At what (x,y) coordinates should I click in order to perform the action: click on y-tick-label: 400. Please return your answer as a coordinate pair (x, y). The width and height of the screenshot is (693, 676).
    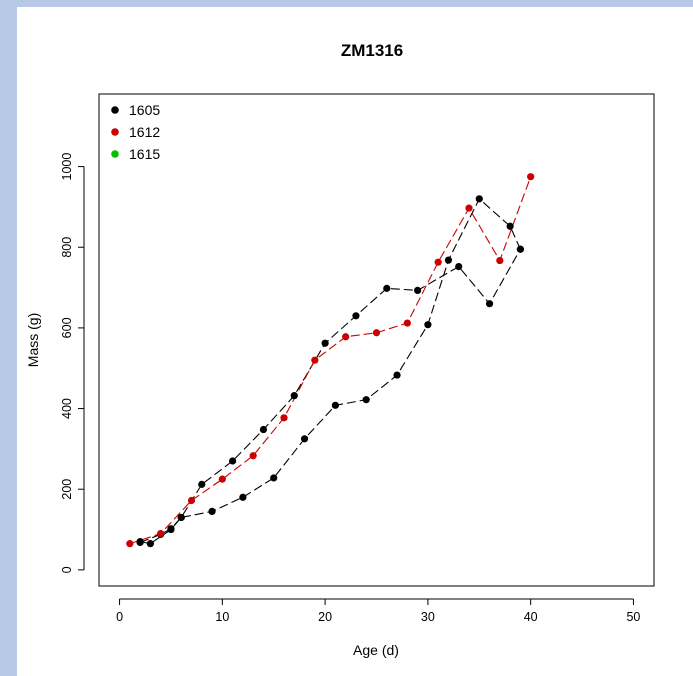
    Looking at the image, I should click on (67, 408).